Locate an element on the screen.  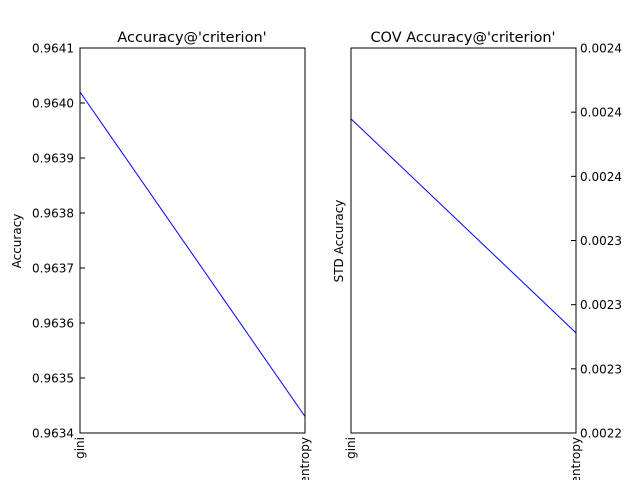
chart-accuracy-title: Accuracy@'criterion' is located at coordinates (191, 38).